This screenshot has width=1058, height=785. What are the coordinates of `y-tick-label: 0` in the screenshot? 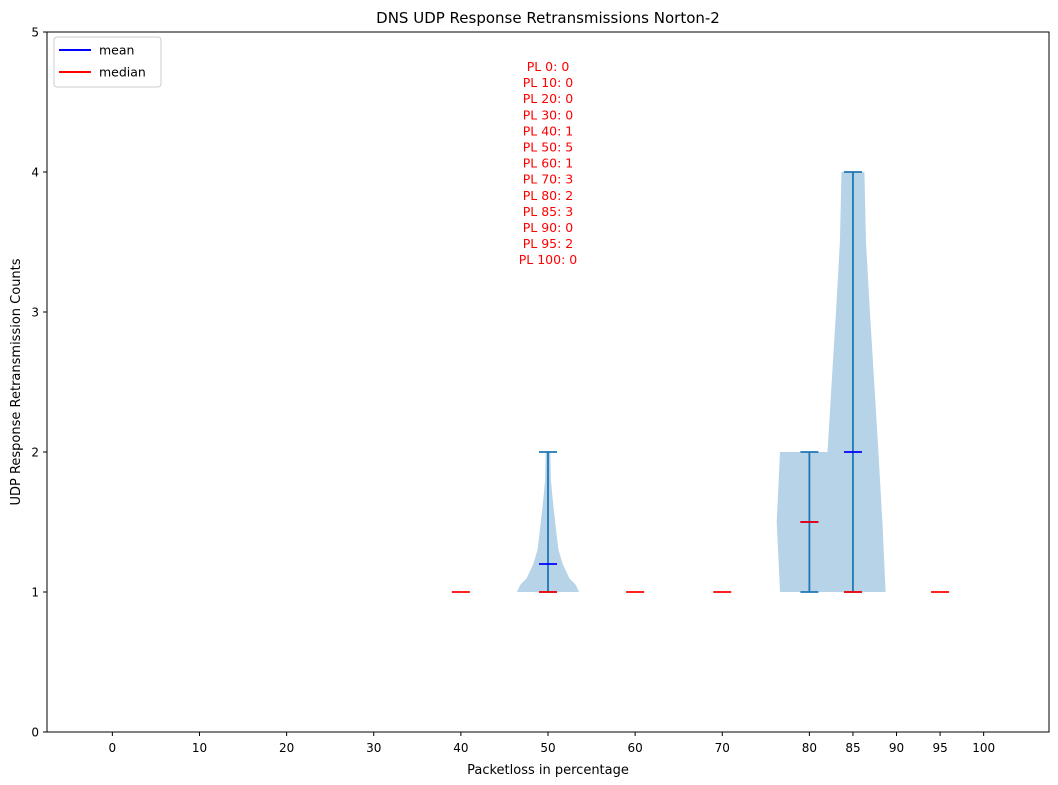 It's located at (35, 733).